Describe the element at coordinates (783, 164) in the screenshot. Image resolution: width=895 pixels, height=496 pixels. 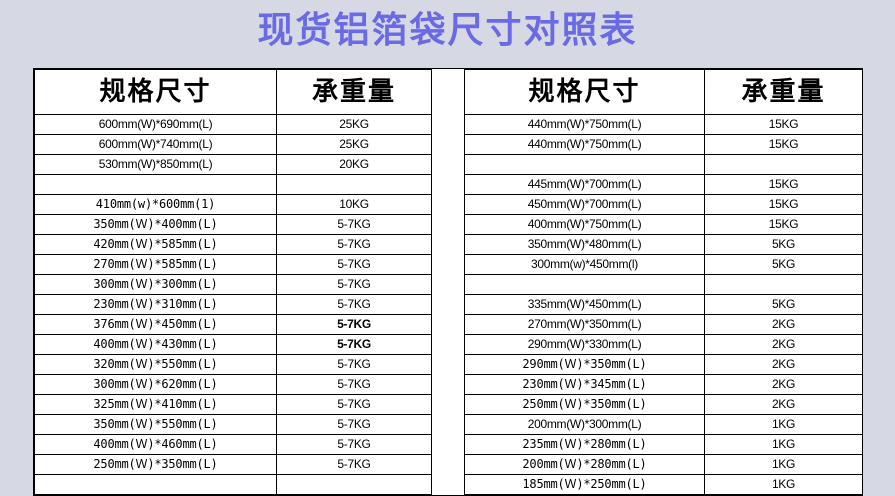
I see `cell-right-load` at that location.